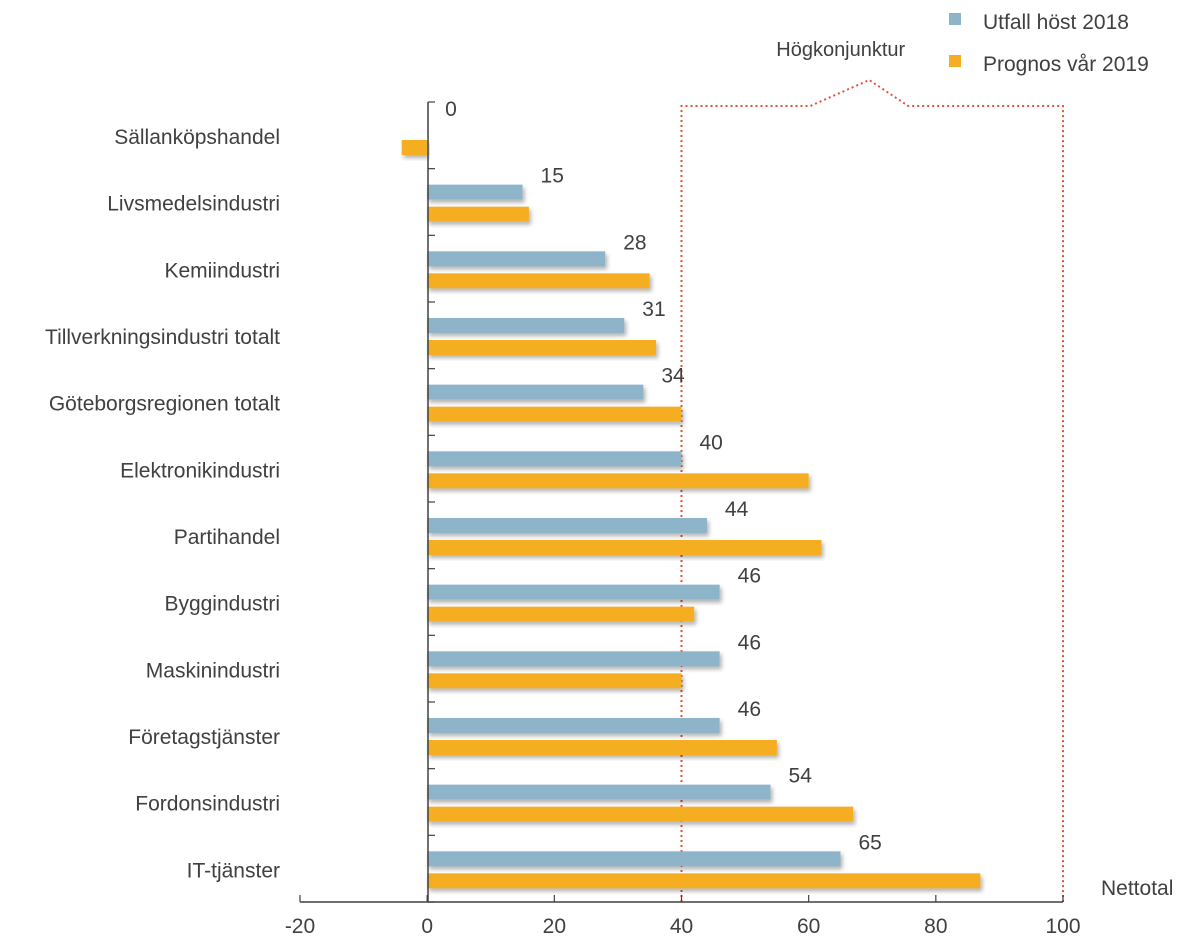 The height and width of the screenshot is (941, 1186). What do you see at coordinates (451, 109) in the screenshot?
I see `data-label-0: 0` at bounding box center [451, 109].